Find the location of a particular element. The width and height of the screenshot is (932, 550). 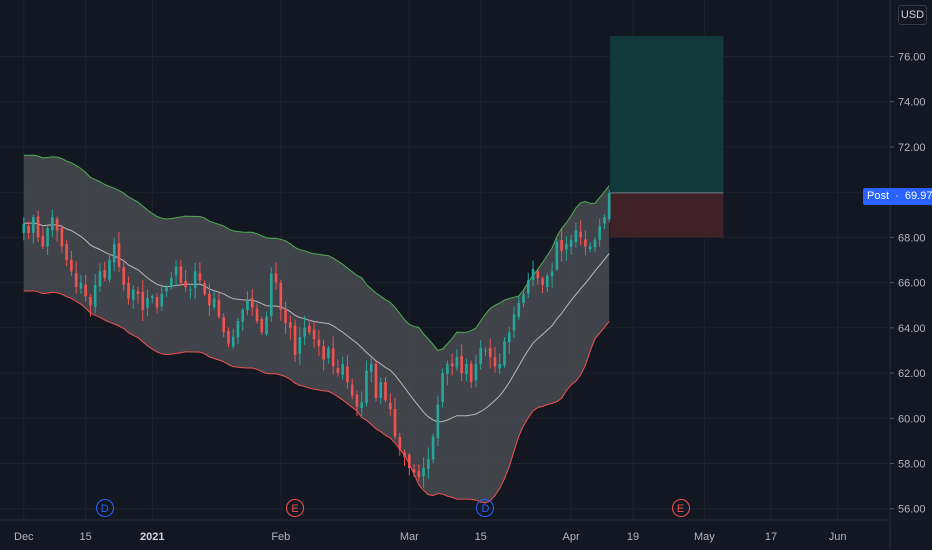

price-tick-label: 66.00 is located at coordinates (912, 284).